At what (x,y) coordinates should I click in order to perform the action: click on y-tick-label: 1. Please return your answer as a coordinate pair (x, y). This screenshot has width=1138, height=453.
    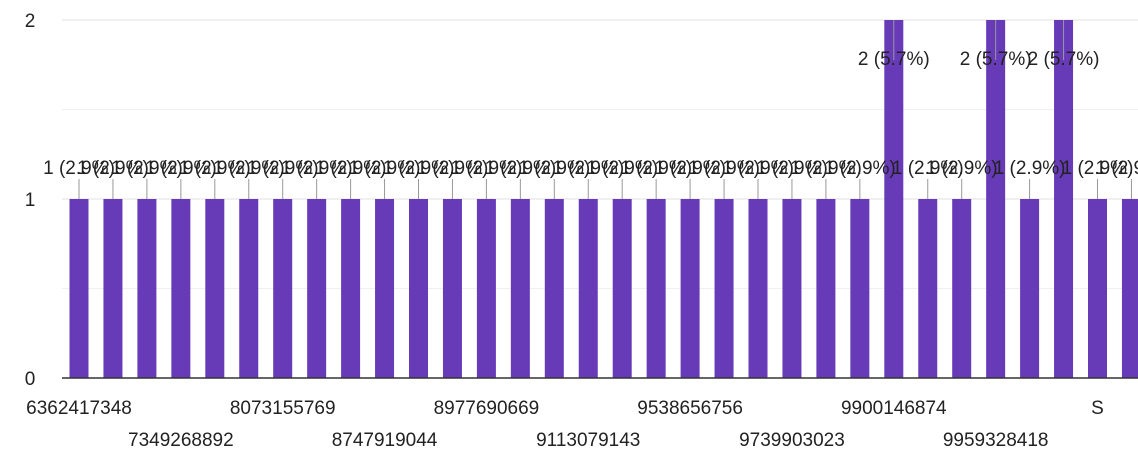
    Looking at the image, I should click on (30, 200).